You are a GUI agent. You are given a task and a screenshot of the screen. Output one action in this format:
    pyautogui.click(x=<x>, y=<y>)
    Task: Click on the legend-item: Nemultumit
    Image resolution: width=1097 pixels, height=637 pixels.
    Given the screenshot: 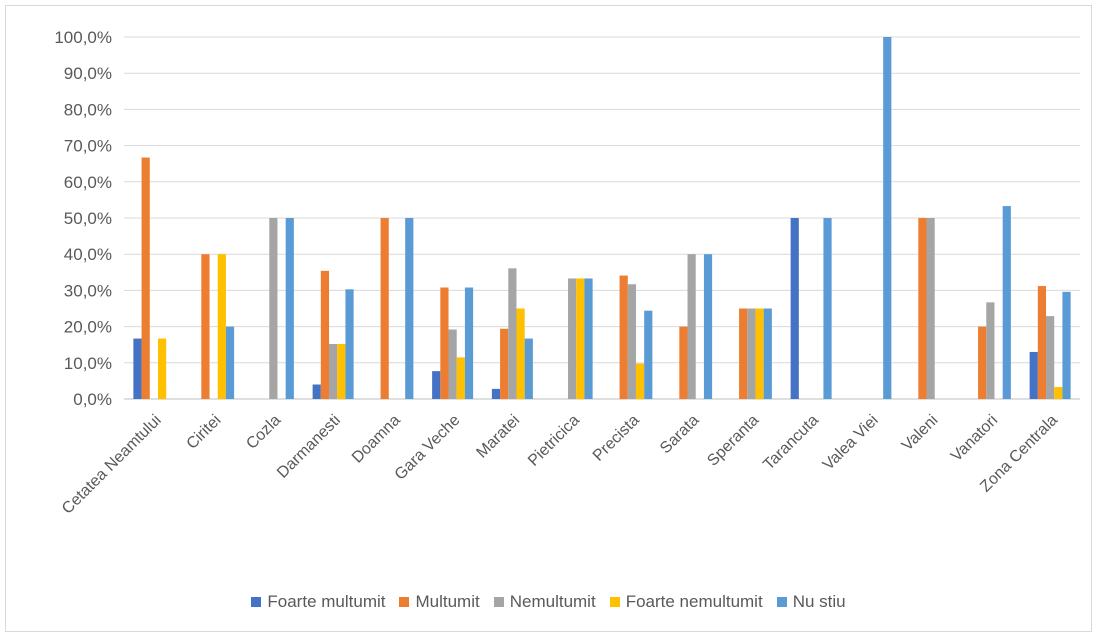 What is the action you would take?
    pyautogui.click(x=544, y=602)
    